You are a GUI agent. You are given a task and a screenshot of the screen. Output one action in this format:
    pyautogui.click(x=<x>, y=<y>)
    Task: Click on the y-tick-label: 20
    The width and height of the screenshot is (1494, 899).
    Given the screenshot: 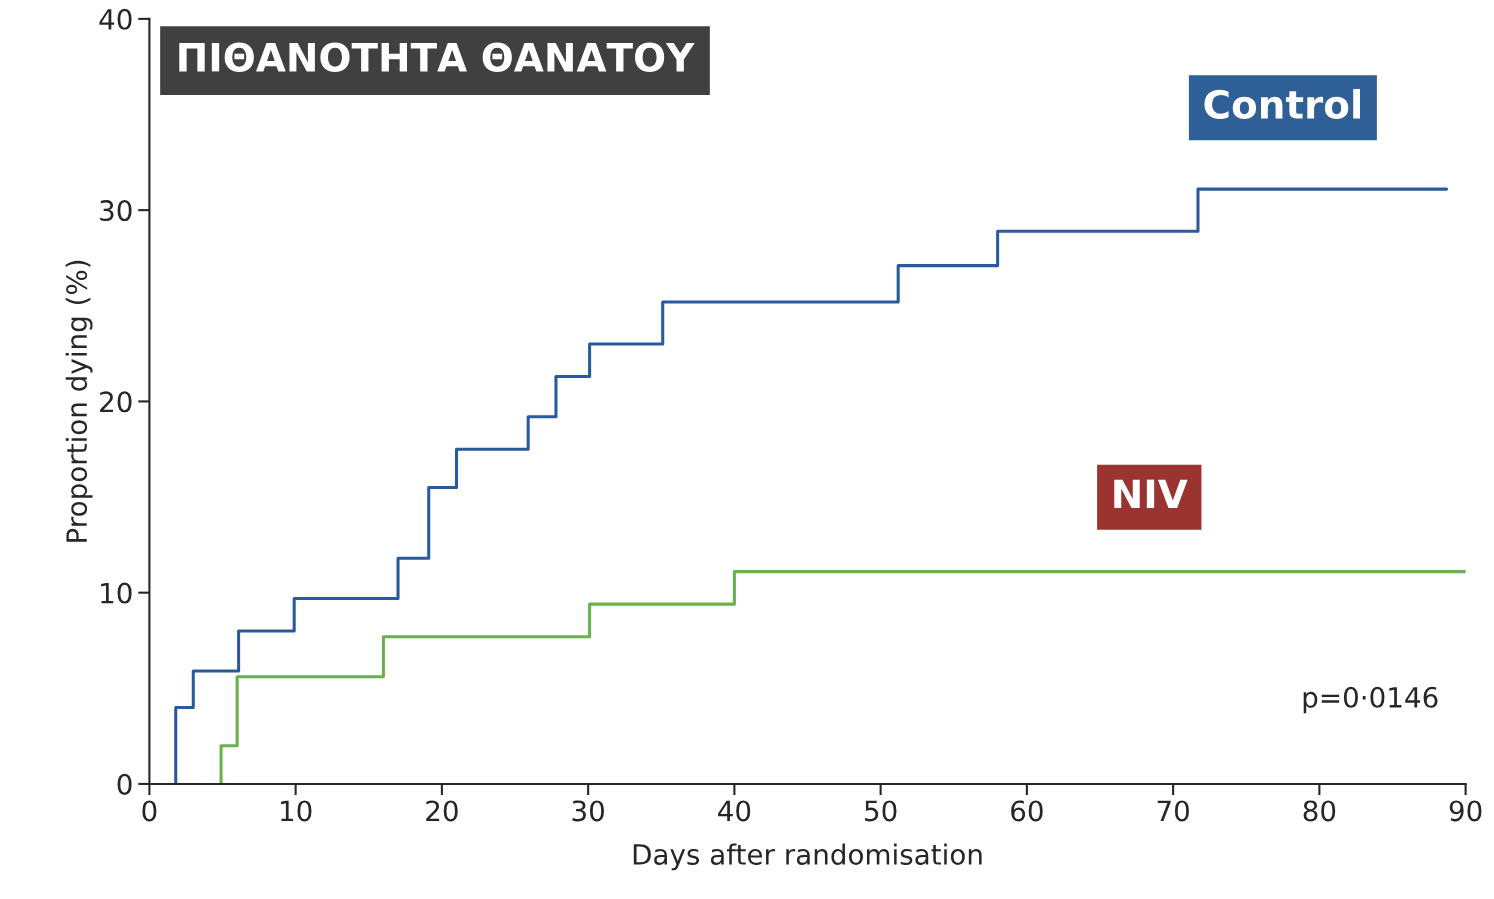 What is the action you would take?
    pyautogui.click(x=116, y=402)
    